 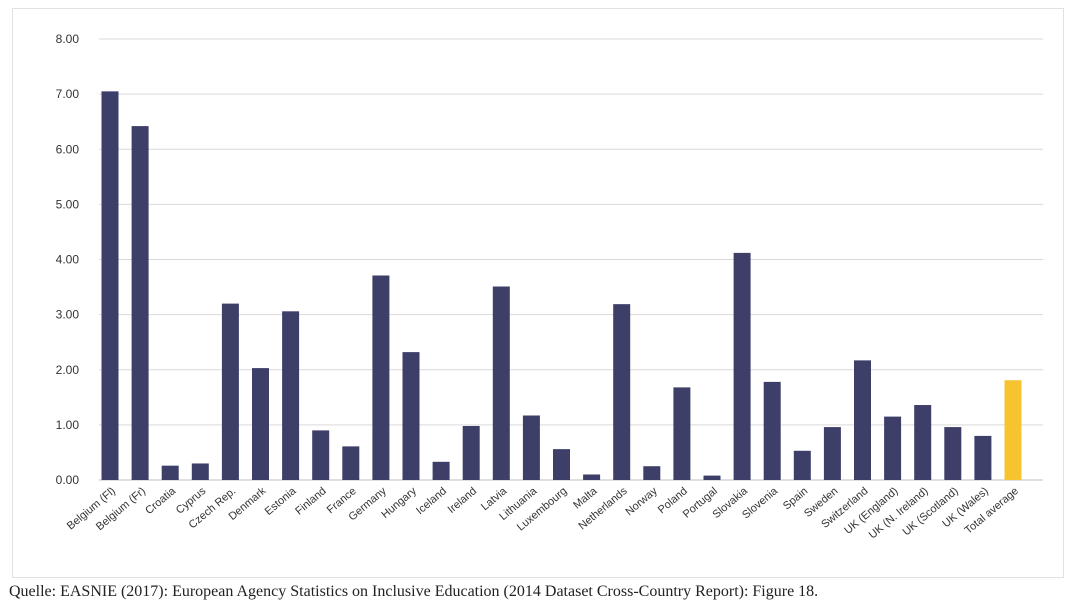 What do you see at coordinates (161, 501) in the screenshot?
I see `x-tick-label: Croatia` at bounding box center [161, 501].